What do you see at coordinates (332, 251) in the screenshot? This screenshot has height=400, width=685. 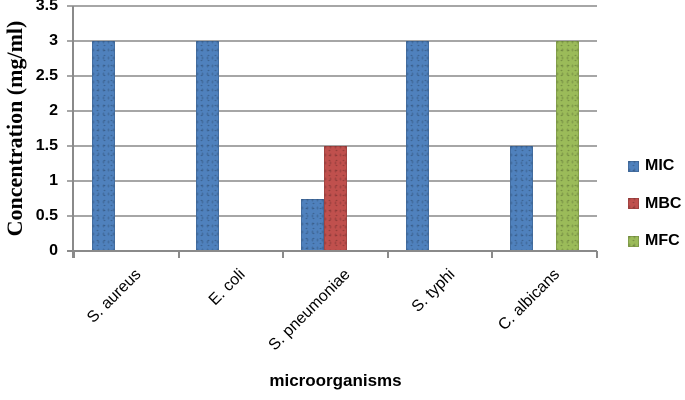 I see `x-axis-line` at bounding box center [332, 251].